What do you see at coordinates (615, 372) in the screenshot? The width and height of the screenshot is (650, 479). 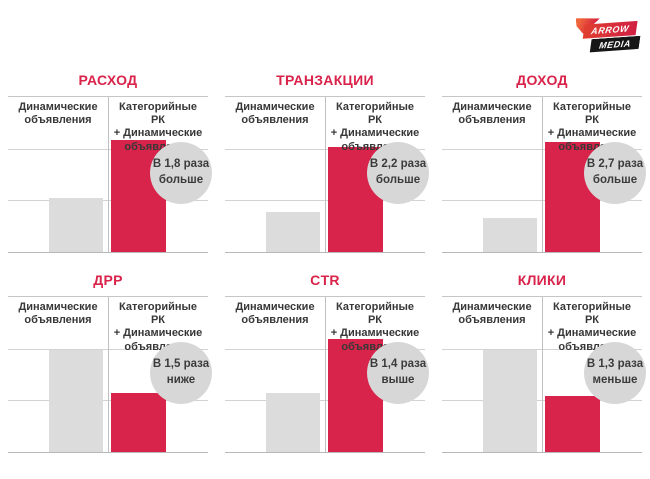 I see `ratio-badge: В 1,3 раза меньше` at bounding box center [615, 372].